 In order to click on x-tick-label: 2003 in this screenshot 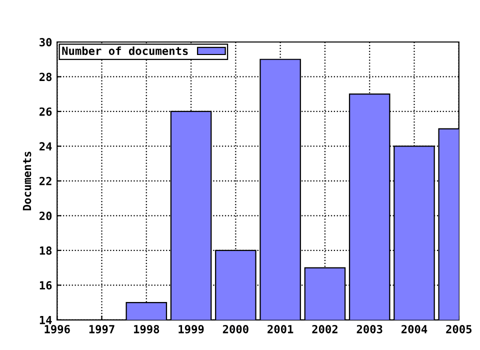, I will do `click(369, 329)`.